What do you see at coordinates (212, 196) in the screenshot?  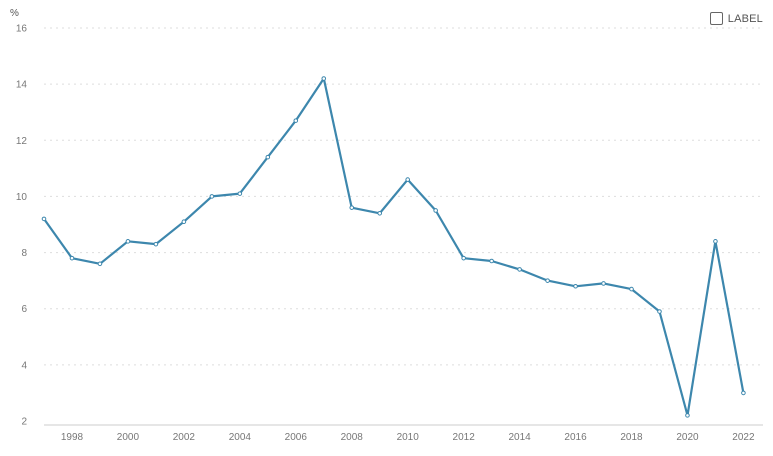 I see `data-point-2003` at bounding box center [212, 196].